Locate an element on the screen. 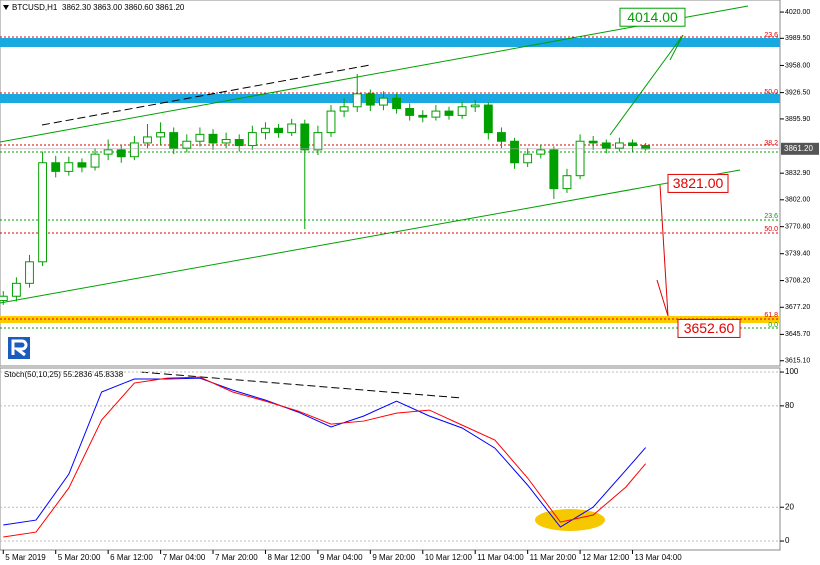 This screenshot has width=820, height=565. x-tick-label: 12 Mar 12:00 is located at coordinates (606, 557).